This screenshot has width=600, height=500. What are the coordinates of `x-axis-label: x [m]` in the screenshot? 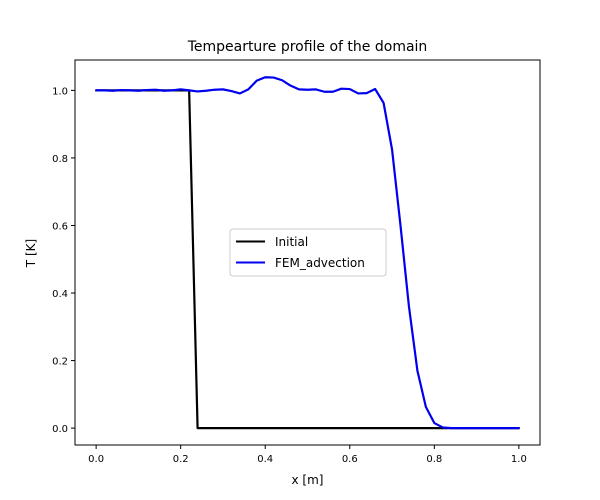 It's located at (308, 480).